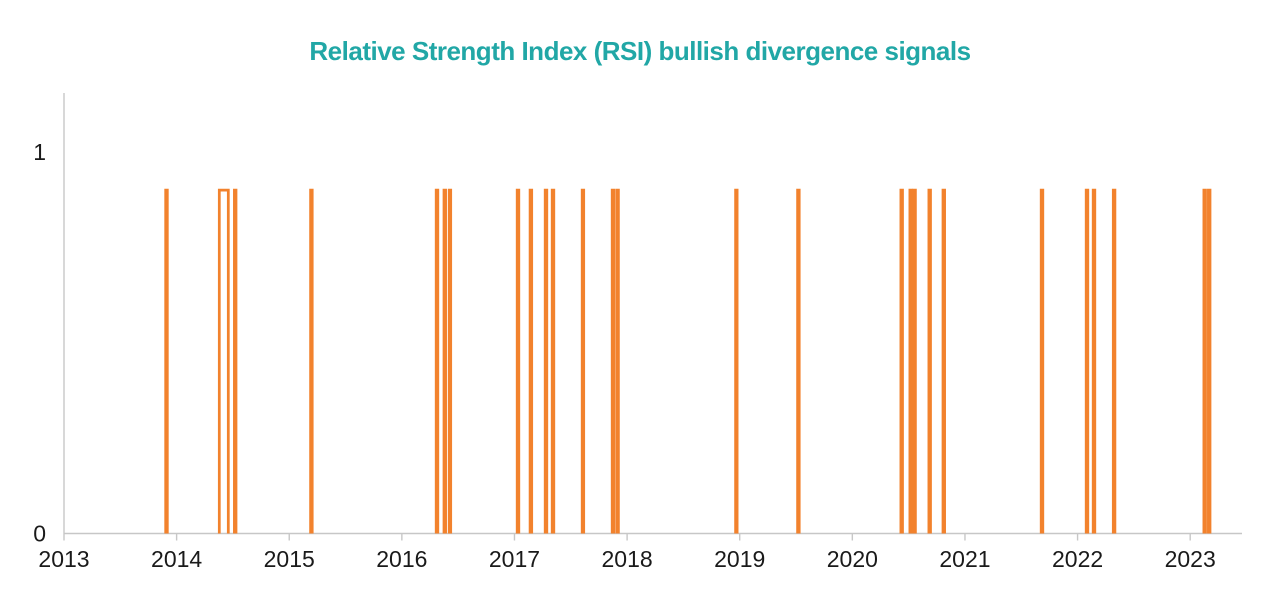 This screenshot has height=606, width=1280. What do you see at coordinates (964, 559) in the screenshot?
I see `x-tick-label: 2021` at bounding box center [964, 559].